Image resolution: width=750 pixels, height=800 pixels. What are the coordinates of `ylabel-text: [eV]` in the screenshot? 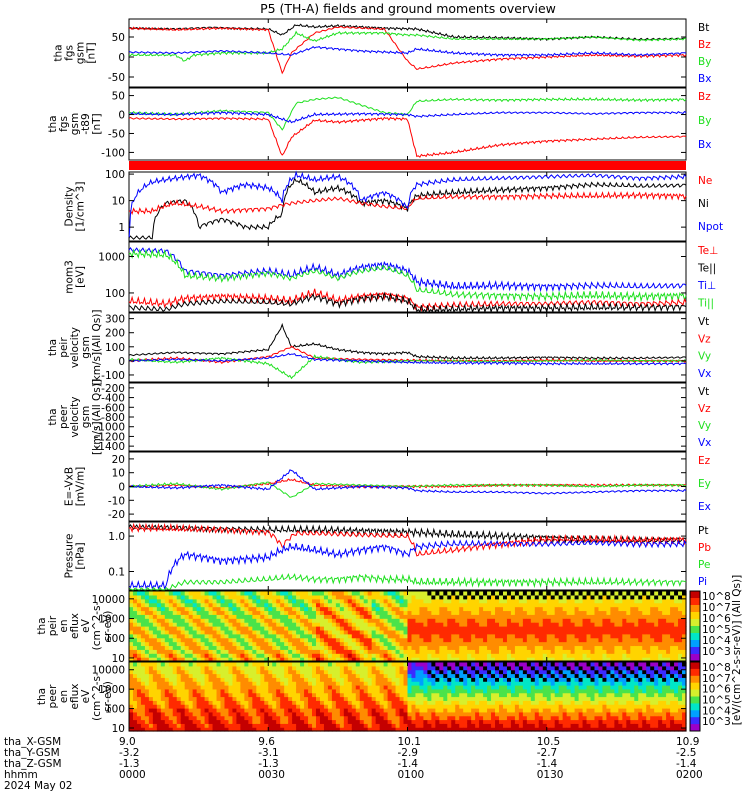 It's located at (81, 277).